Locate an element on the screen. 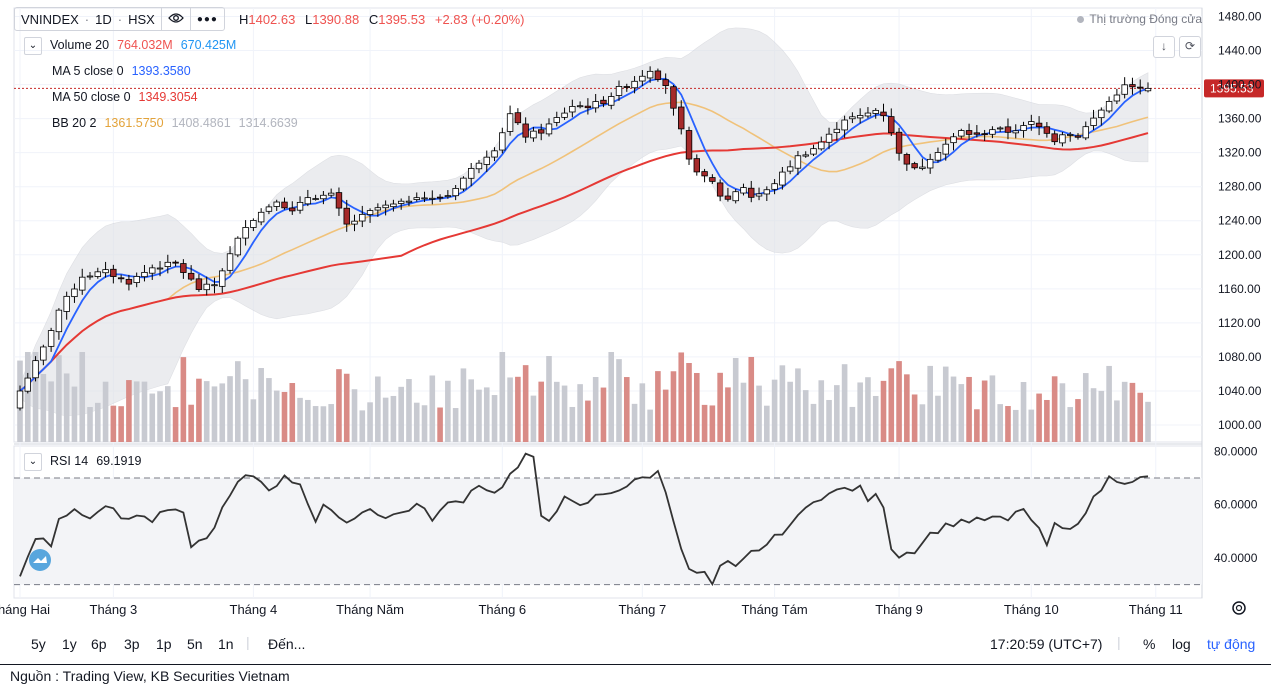 This screenshot has width=1271, height=691. gear-icon is located at coordinates (1239, 608).